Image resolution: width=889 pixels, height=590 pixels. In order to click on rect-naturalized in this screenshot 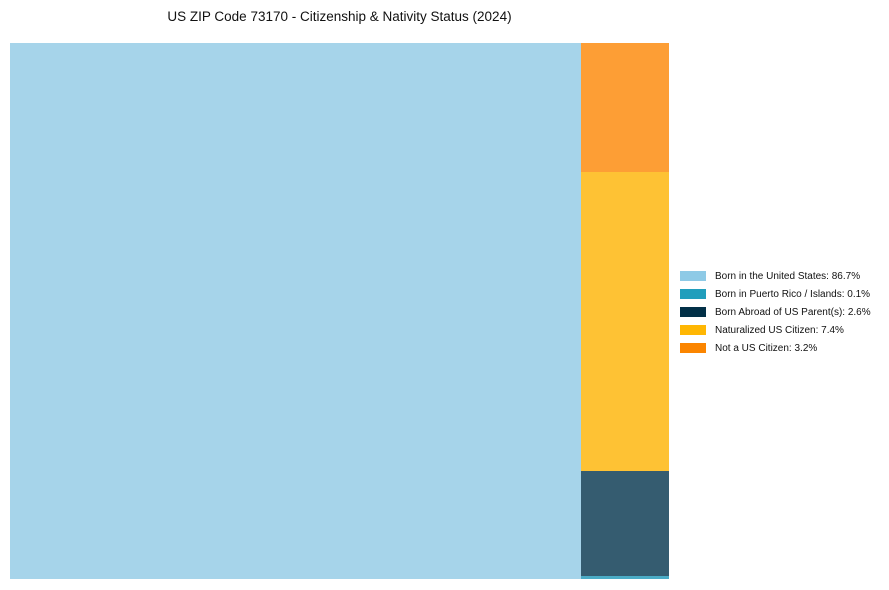, I will do `click(625, 321)`.